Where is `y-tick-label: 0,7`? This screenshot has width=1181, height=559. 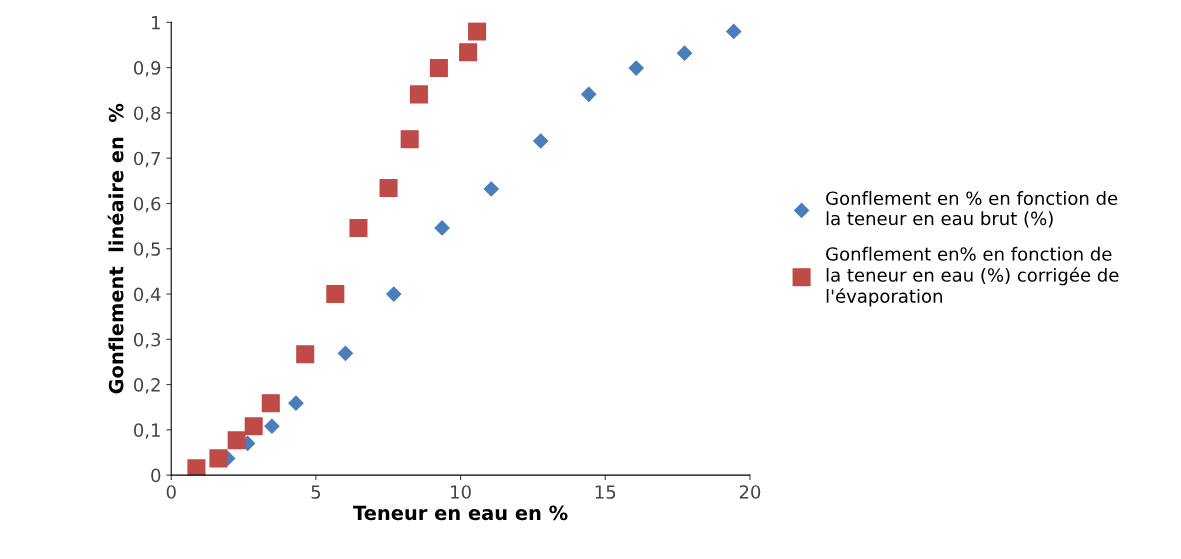
y-tick-label: 0,7 is located at coordinates (147, 159).